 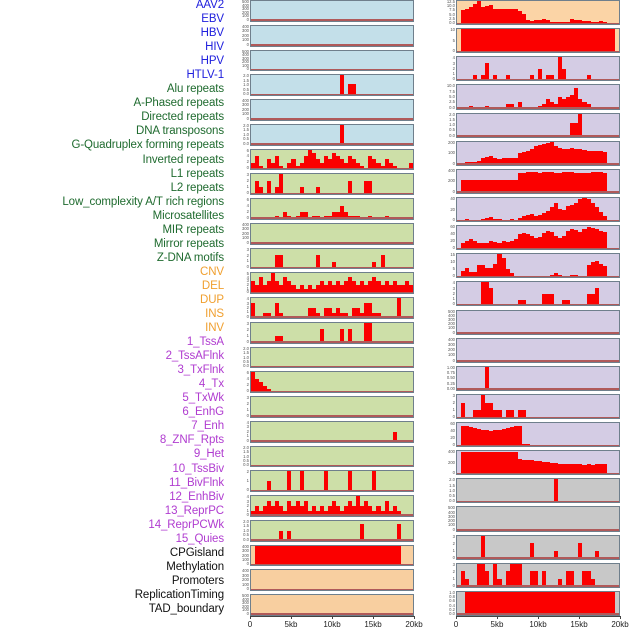 I want to click on y-tick-label: 1.0, so click(x=452, y=592).